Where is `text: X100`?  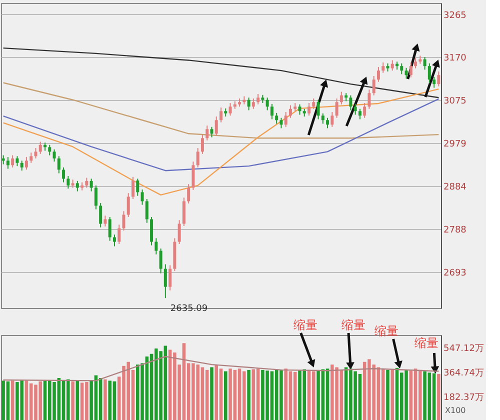
text: X100 is located at coordinates (455, 410).